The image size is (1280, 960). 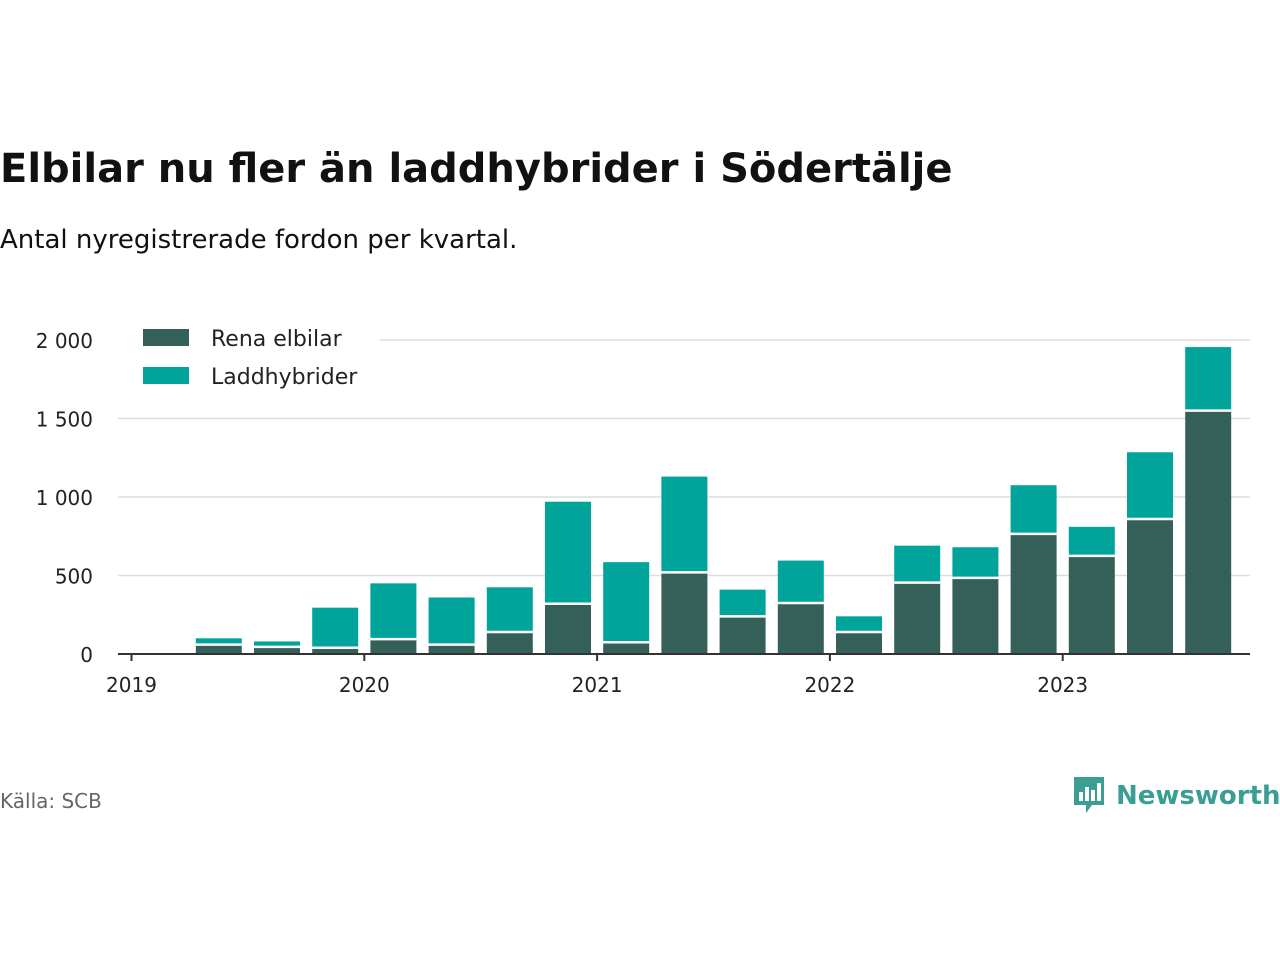 I want to click on x-tick-label: 2022, so click(x=829, y=685).